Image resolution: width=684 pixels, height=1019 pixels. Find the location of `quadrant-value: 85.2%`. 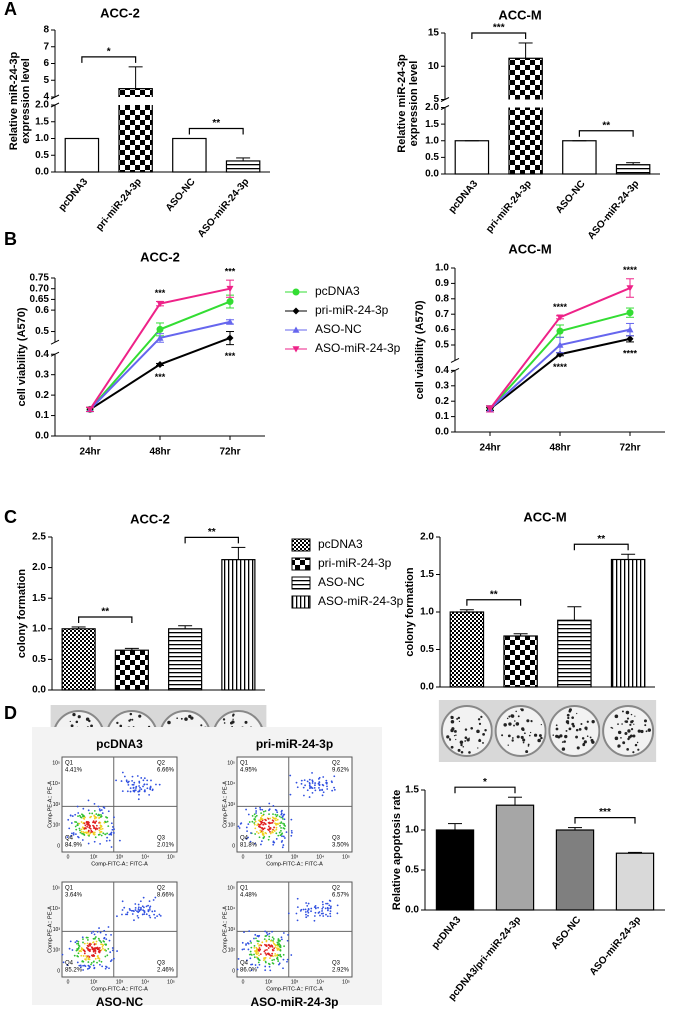

quadrant-value: 85.2% is located at coordinates (74, 971).